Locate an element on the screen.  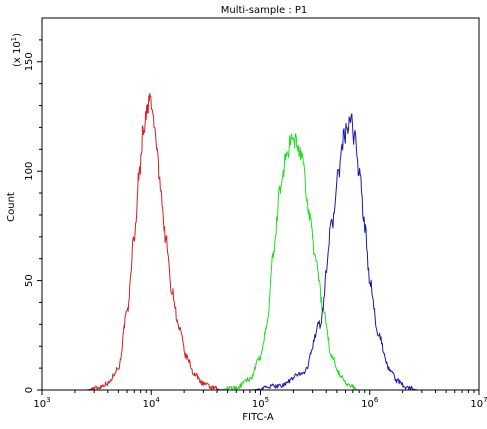
chart-title: Multi-sample : P1 is located at coordinates (264, 10).